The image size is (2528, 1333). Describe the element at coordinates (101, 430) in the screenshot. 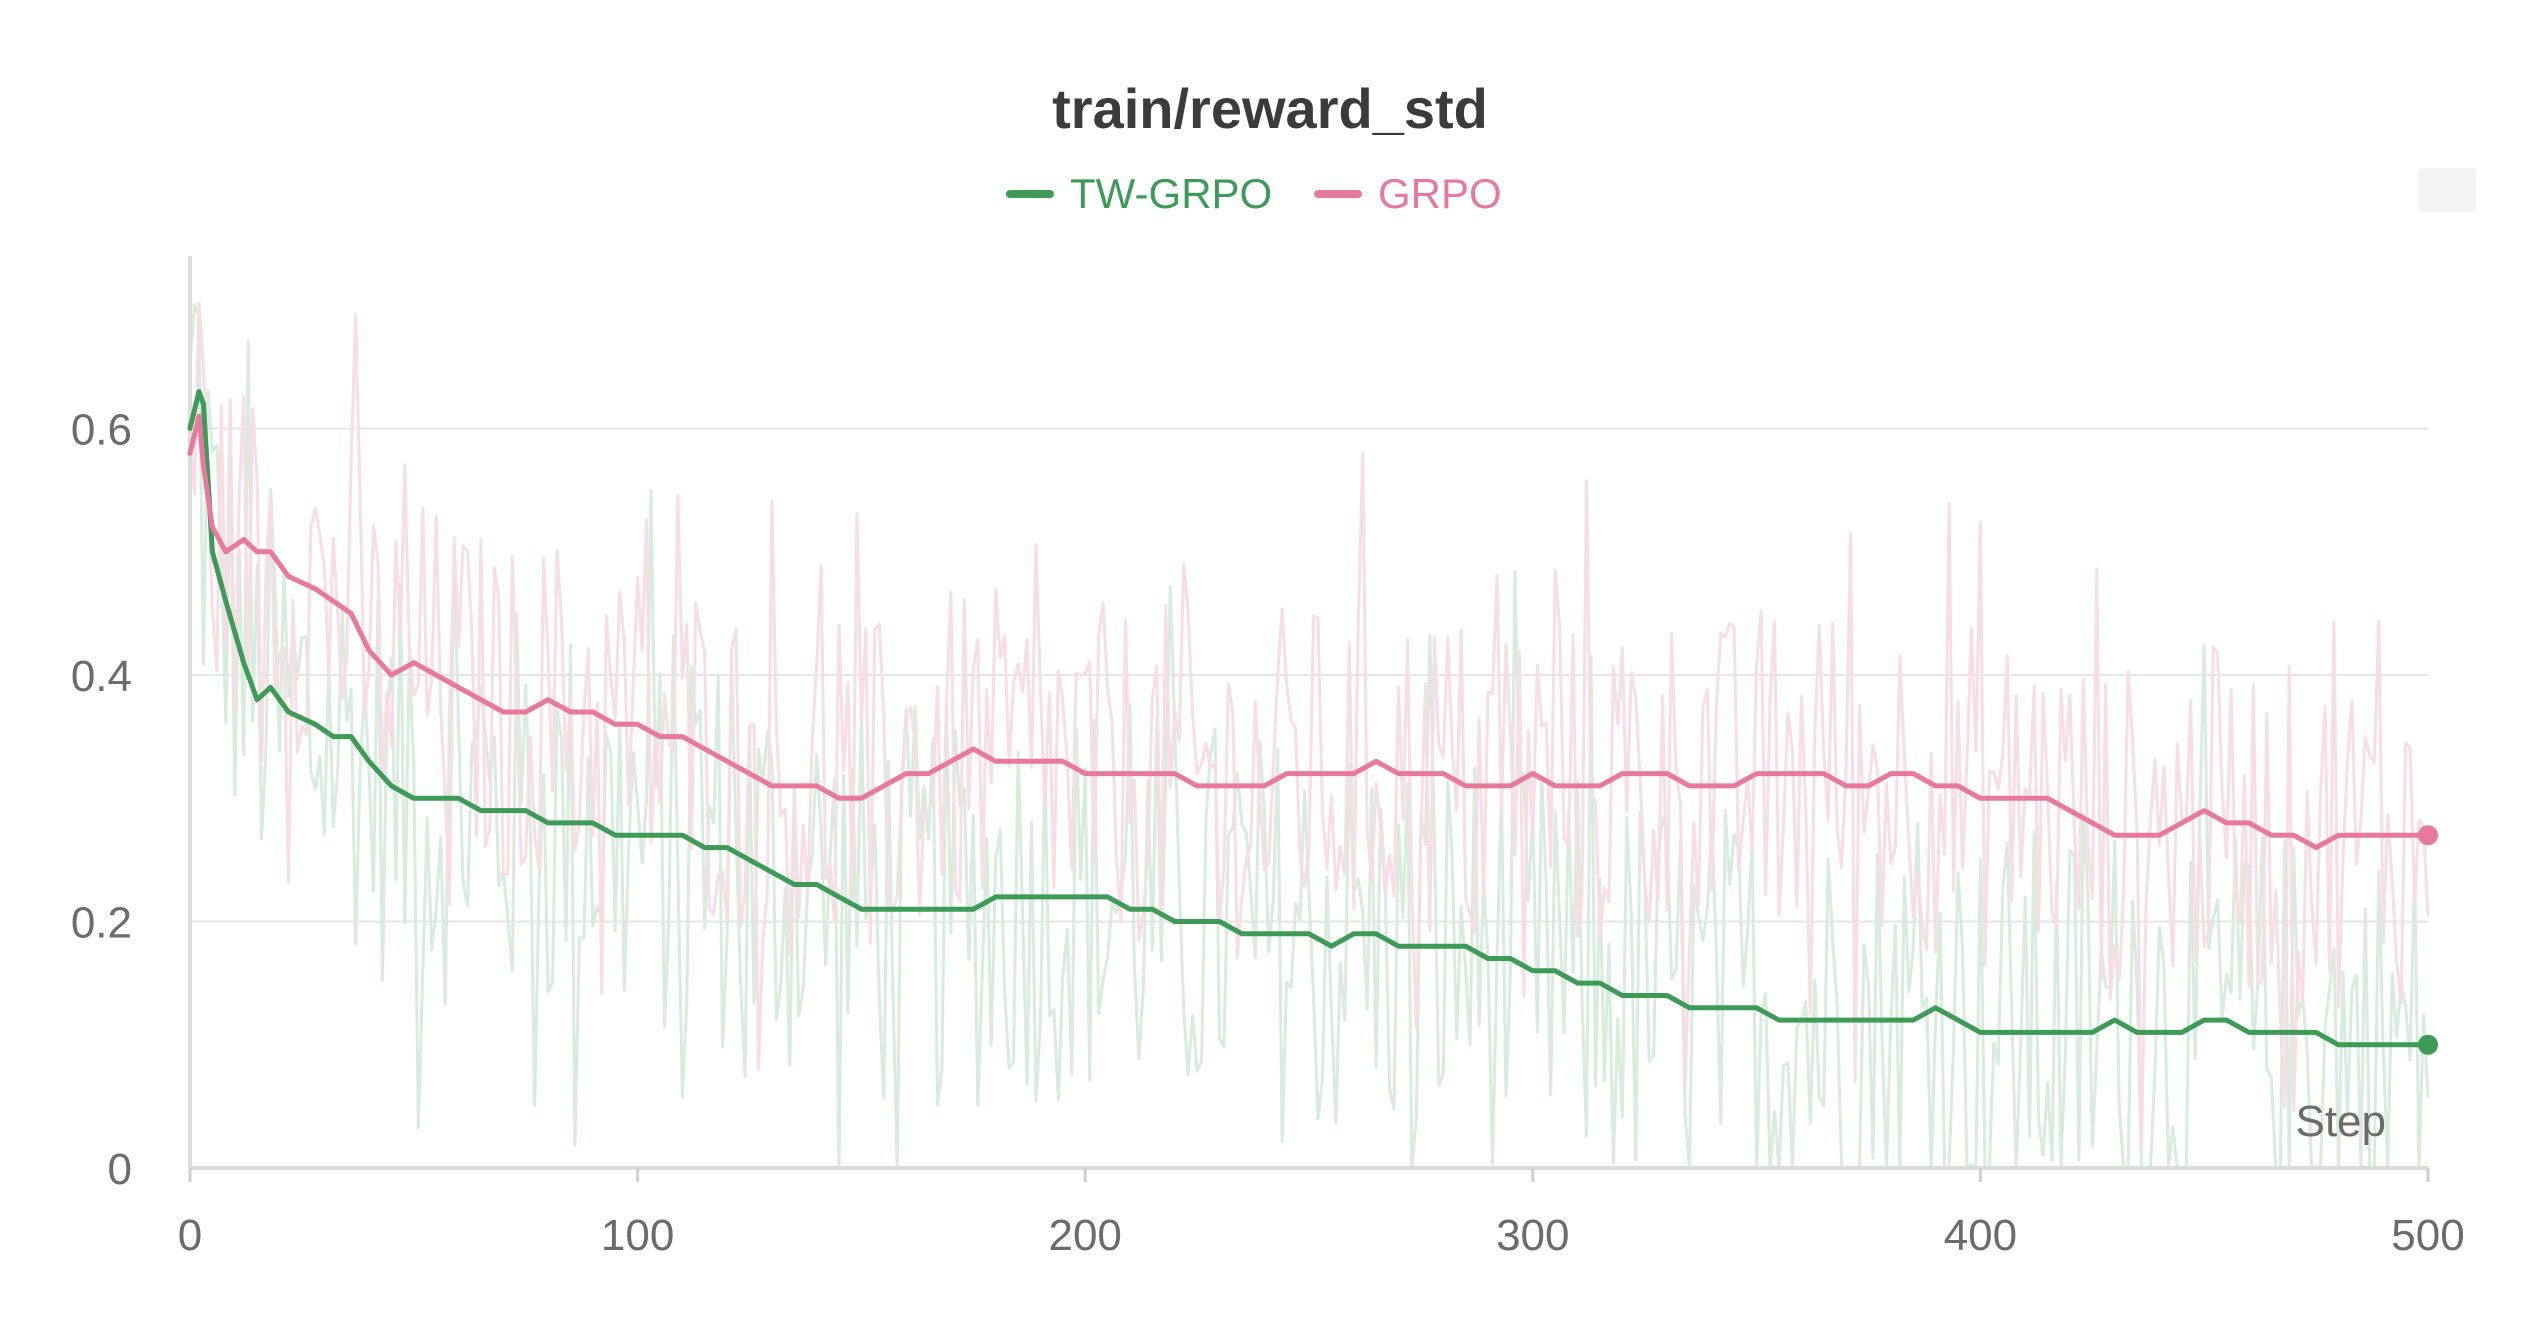

I see `y-tick-label: 0.6` at that location.